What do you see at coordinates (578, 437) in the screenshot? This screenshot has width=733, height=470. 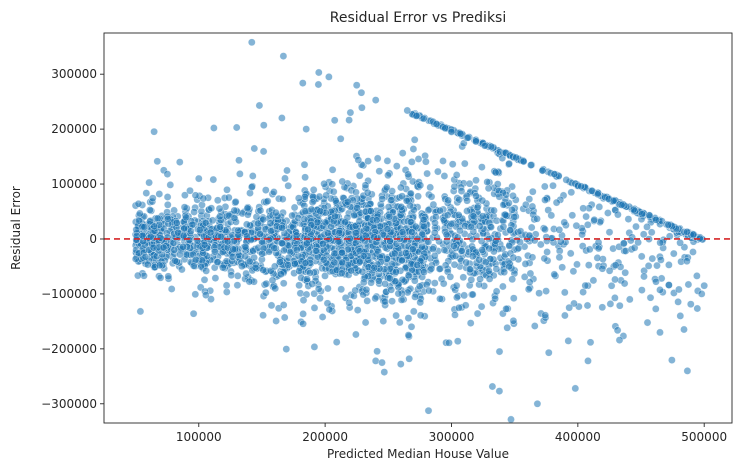 I see `x-tick-label: 400000` at bounding box center [578, 437].